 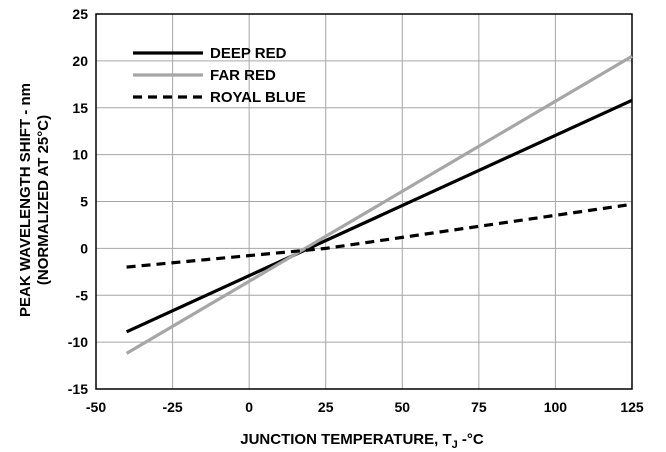 I want to click on y-tick-label: 5, so click(x=84, y=202).